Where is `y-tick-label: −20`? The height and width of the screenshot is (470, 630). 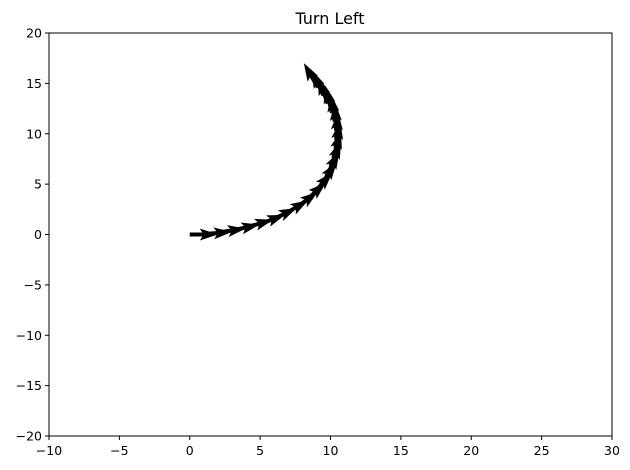
y-tick-label: −20 is located at coordinates (29, 436).